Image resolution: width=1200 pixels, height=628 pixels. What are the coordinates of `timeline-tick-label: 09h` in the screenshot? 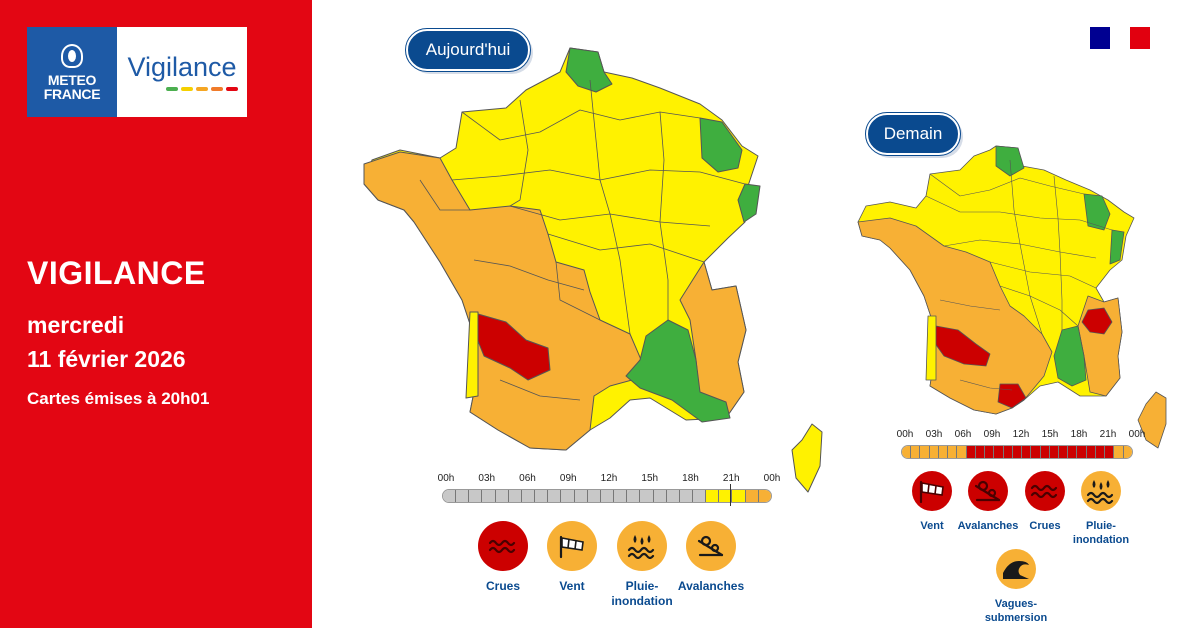 It's located at (568, 478).